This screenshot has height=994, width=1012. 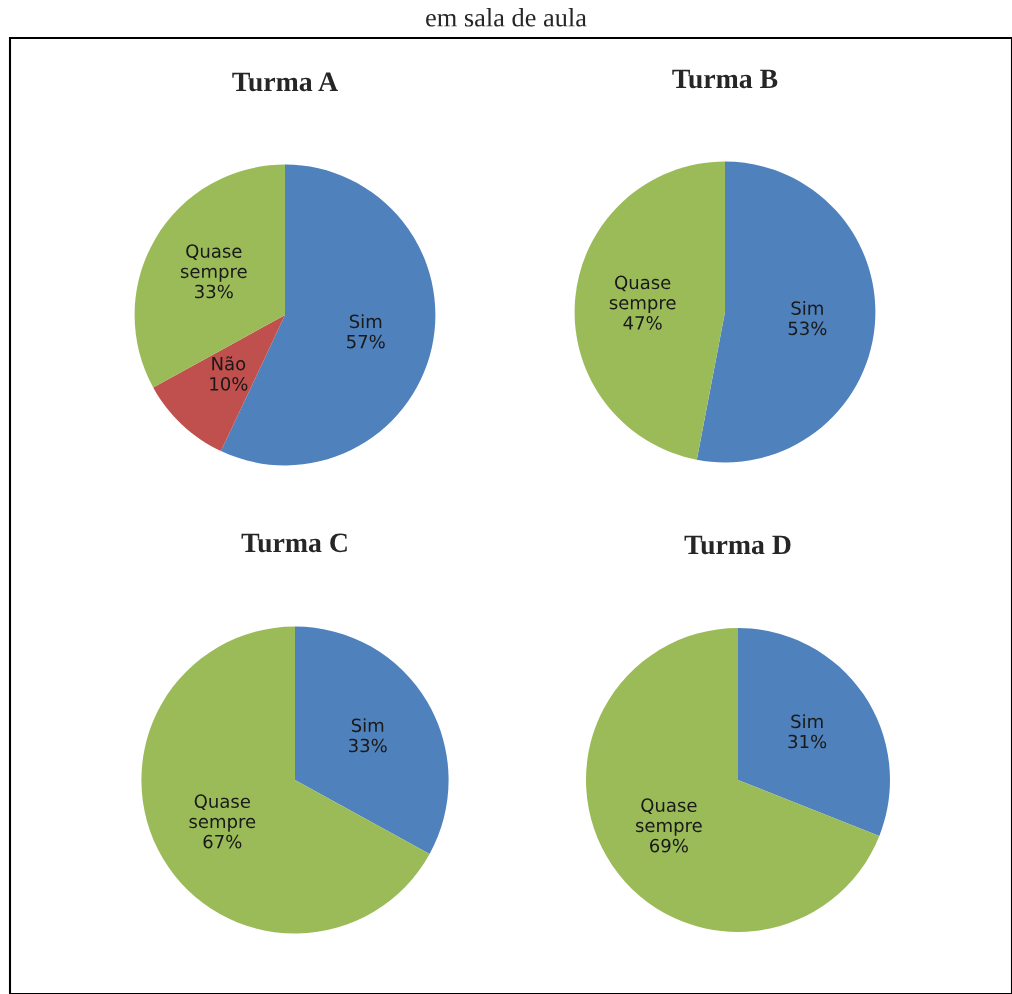 What do you see at coordinates (807, 741) in the screenshot?
I see `data-label: 31%` at bounding box center [807, 741].